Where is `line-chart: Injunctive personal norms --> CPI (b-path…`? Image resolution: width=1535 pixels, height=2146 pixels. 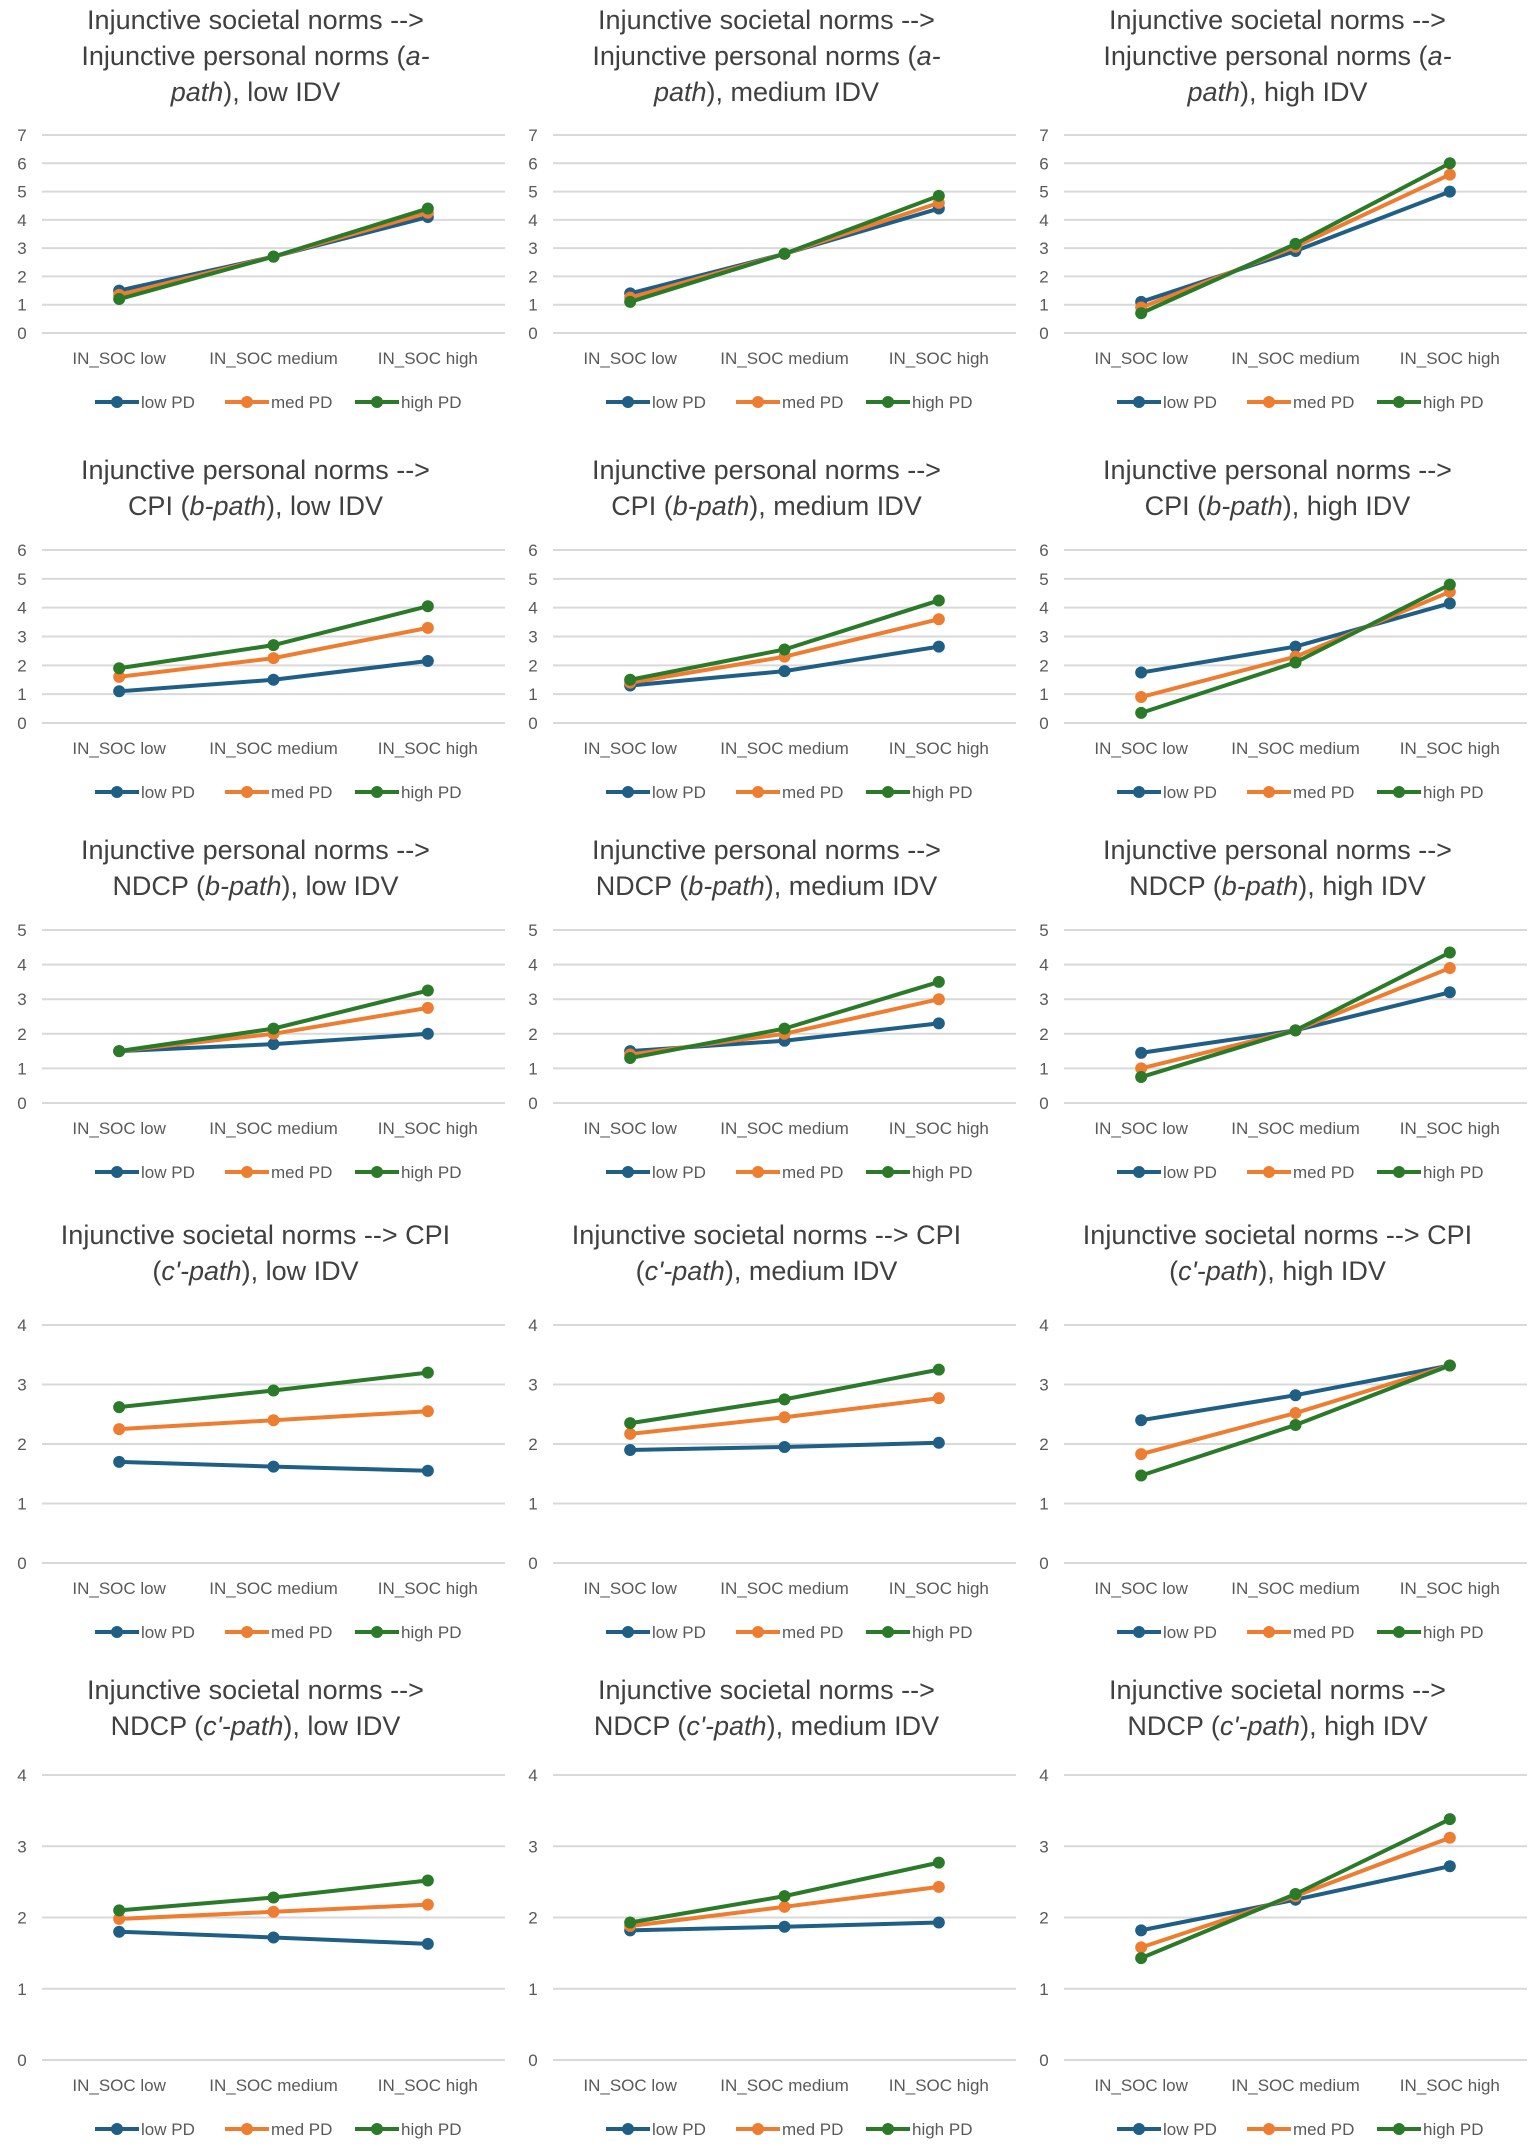 line-chart: Injunctive personal norms --> CPI (b-path… is located at coordinates (766, 640).